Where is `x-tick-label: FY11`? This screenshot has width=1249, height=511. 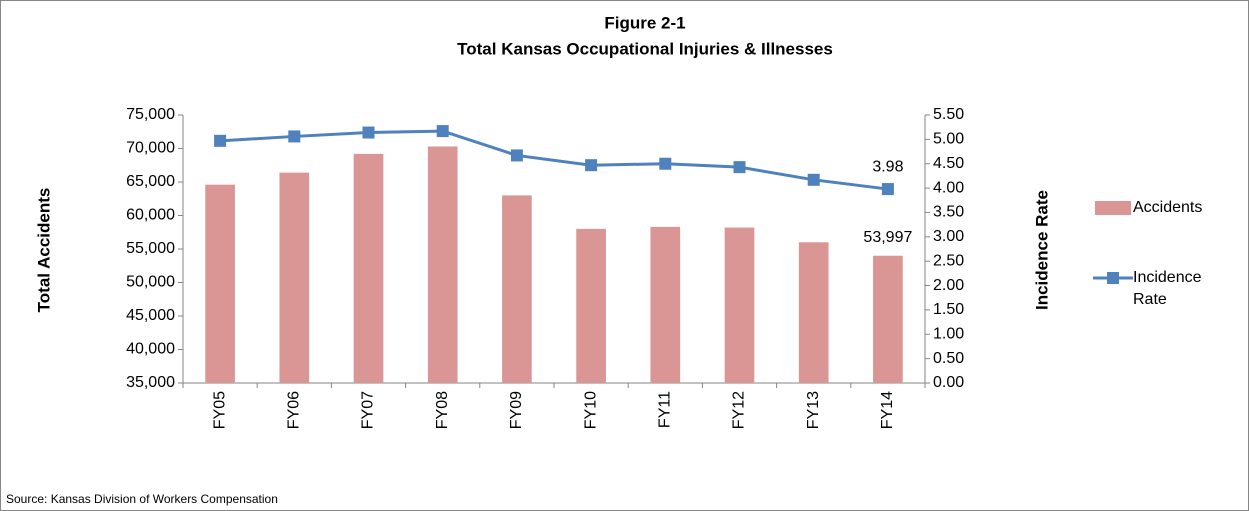 x-tick-label: FY11 is located at coordinates (665, 409).